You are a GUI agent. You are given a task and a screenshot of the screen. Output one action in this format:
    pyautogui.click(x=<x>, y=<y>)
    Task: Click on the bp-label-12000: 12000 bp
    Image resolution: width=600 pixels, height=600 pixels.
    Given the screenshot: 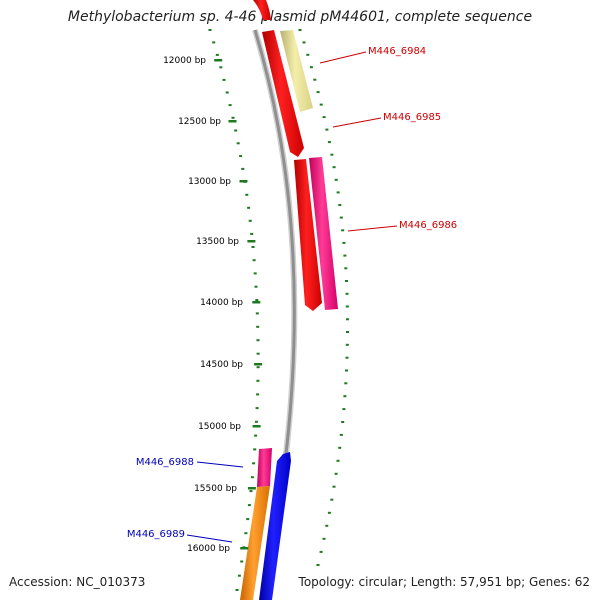 What is the action you would take?
    pyautogui.click(x=184, y=61)
    